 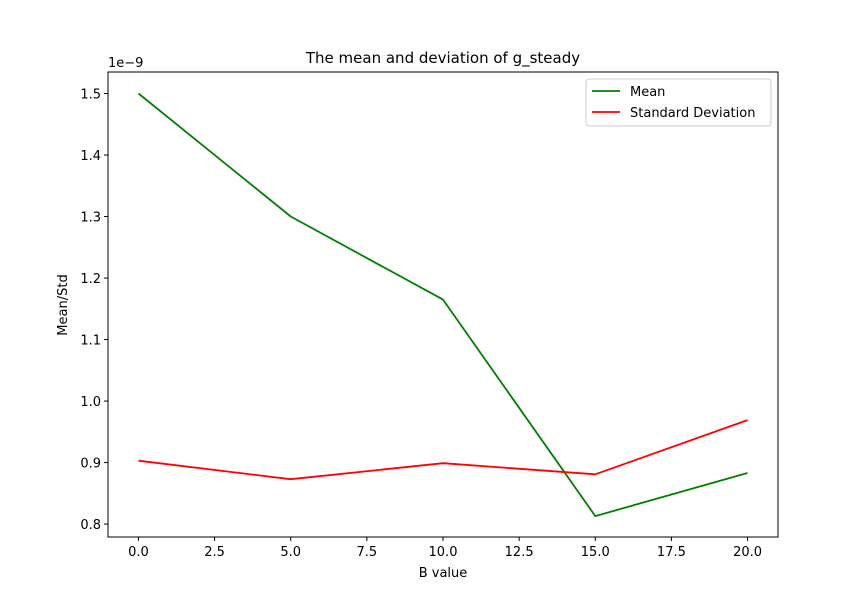 What do you see at coordinates (90, 464) in the screenshot?
I see `y-tick-label: 0.9` at bounding box center [90, 464].